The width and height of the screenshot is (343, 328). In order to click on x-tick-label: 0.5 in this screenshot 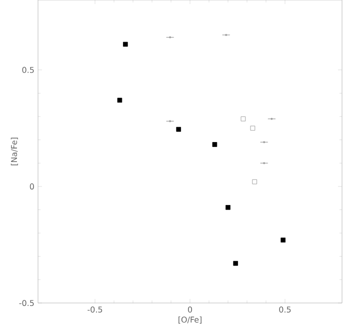, I will do `click(285, 309)`.